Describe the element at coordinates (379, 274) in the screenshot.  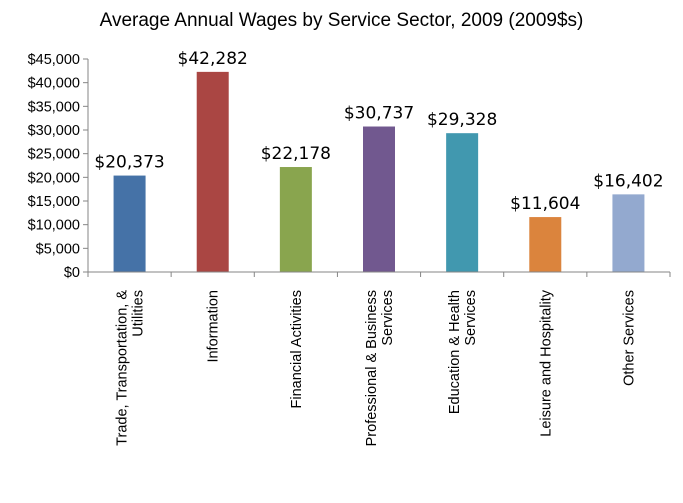
I see `x-axis` at that location.